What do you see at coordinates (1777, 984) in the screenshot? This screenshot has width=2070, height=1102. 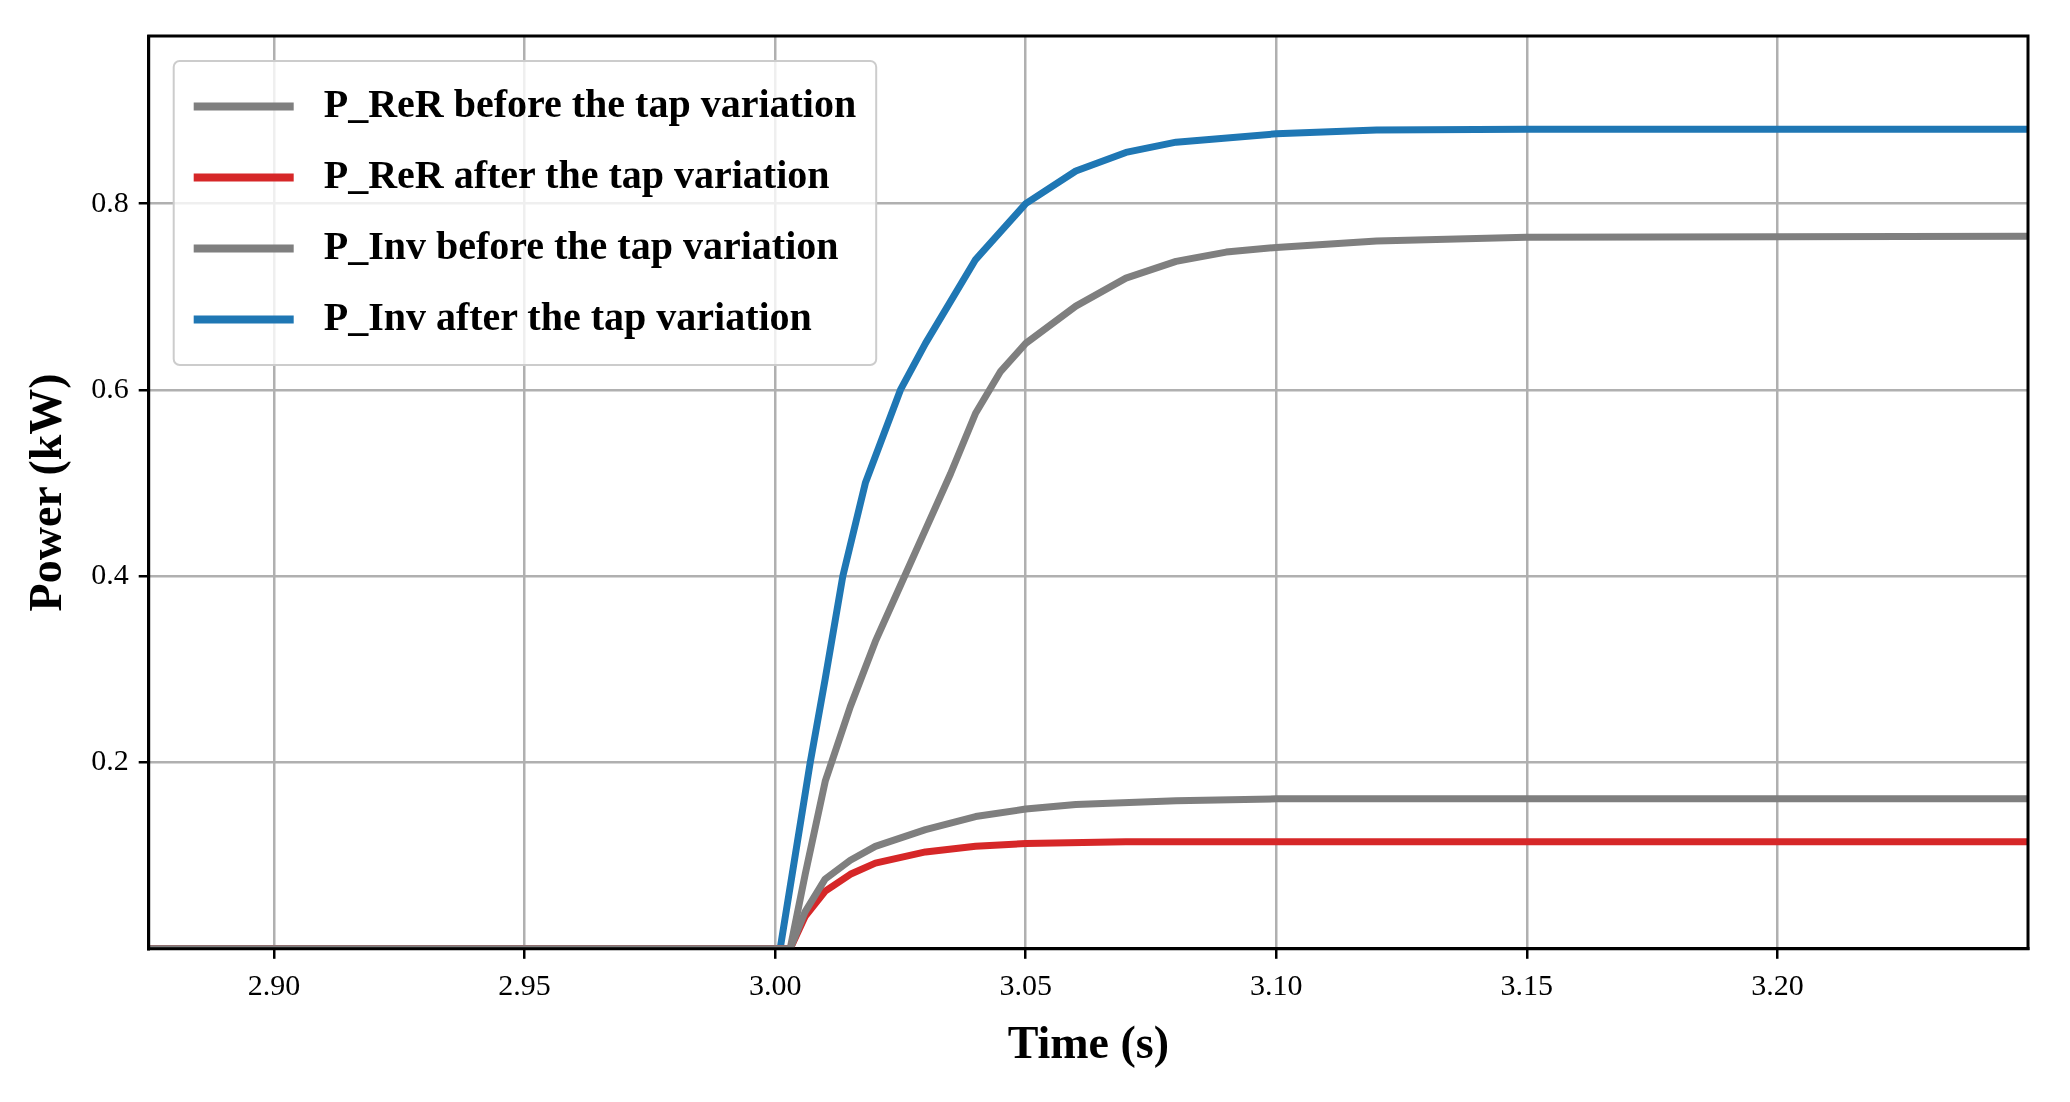 I see `x-tick-label: 3.20` at bounding box center [1777, 984].